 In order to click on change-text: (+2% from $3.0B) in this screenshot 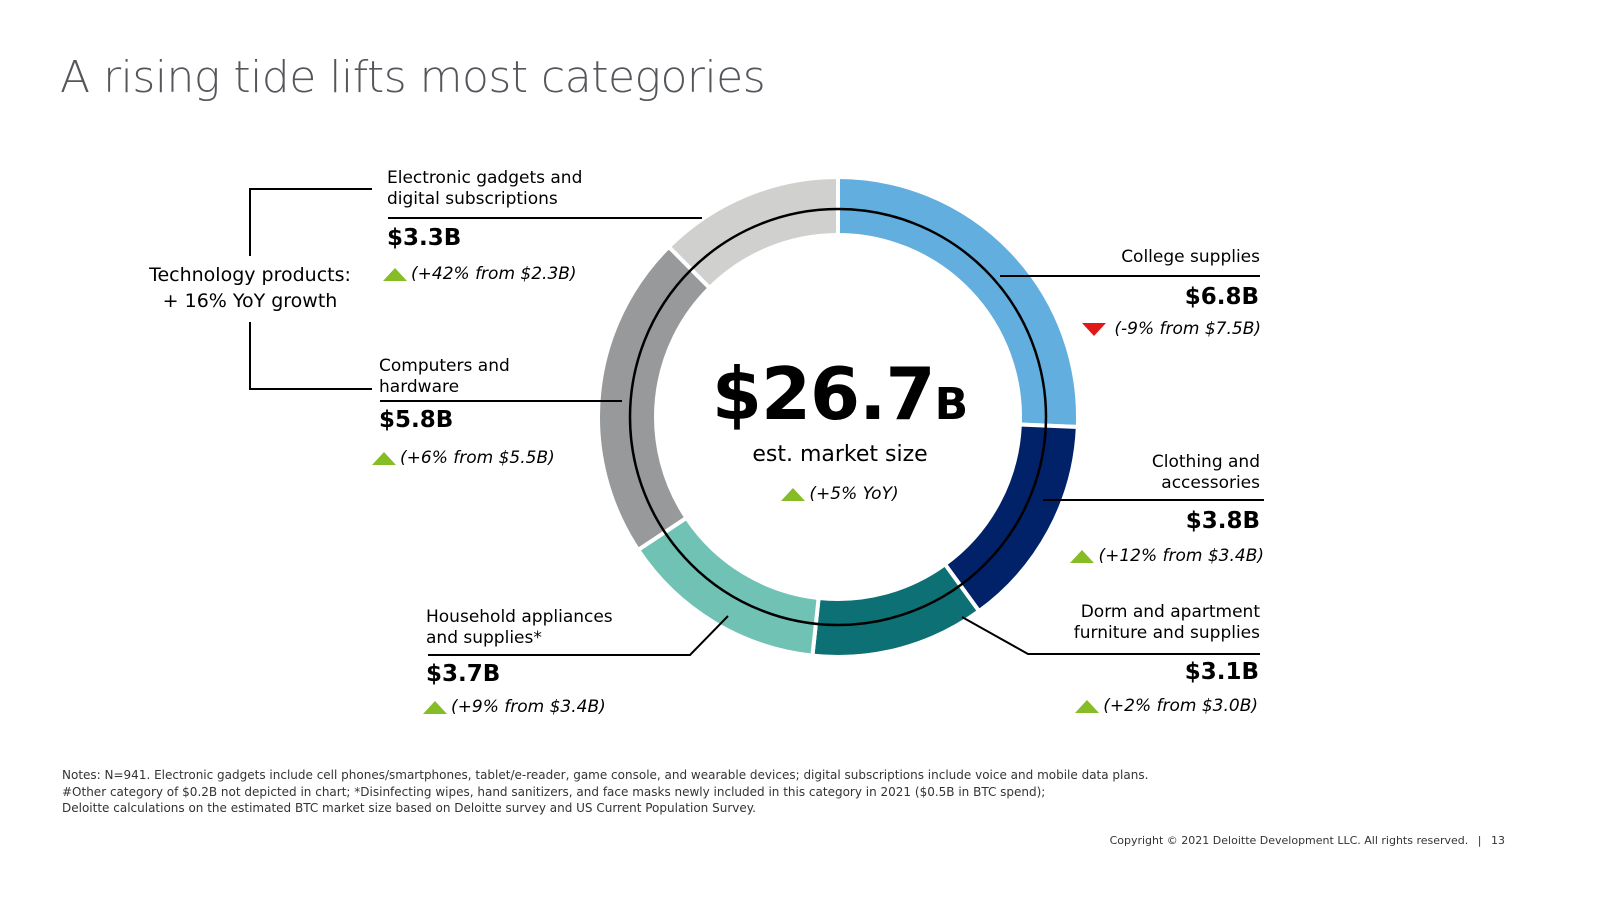, I will do `click(1180, 706)`.